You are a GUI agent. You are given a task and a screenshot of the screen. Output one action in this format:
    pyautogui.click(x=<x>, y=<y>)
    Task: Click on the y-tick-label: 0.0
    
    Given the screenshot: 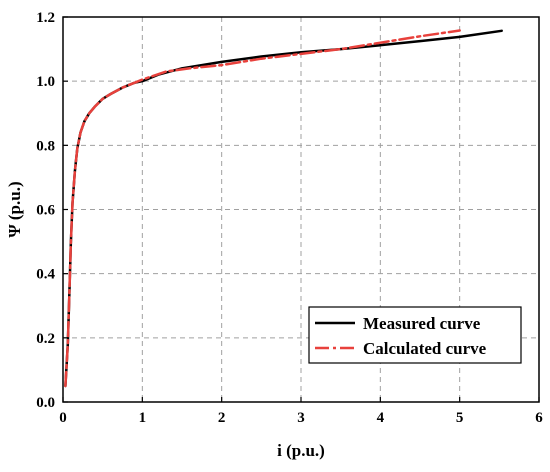 What is the action you would take?
    pyautogui.click(x=45, y=403)
    